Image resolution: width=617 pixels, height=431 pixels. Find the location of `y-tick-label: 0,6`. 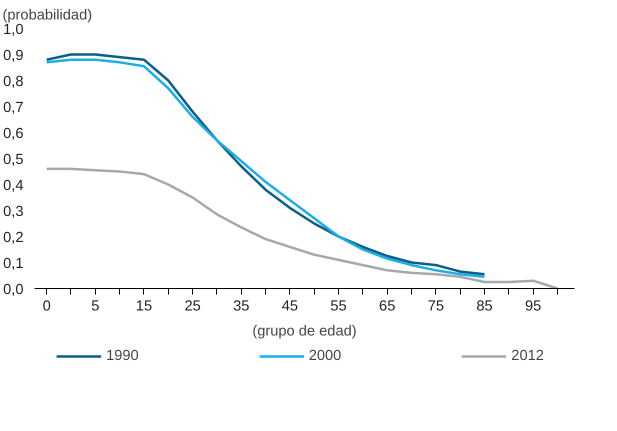

y-tick-label: 0,6 is located at coordinates (13, 134).